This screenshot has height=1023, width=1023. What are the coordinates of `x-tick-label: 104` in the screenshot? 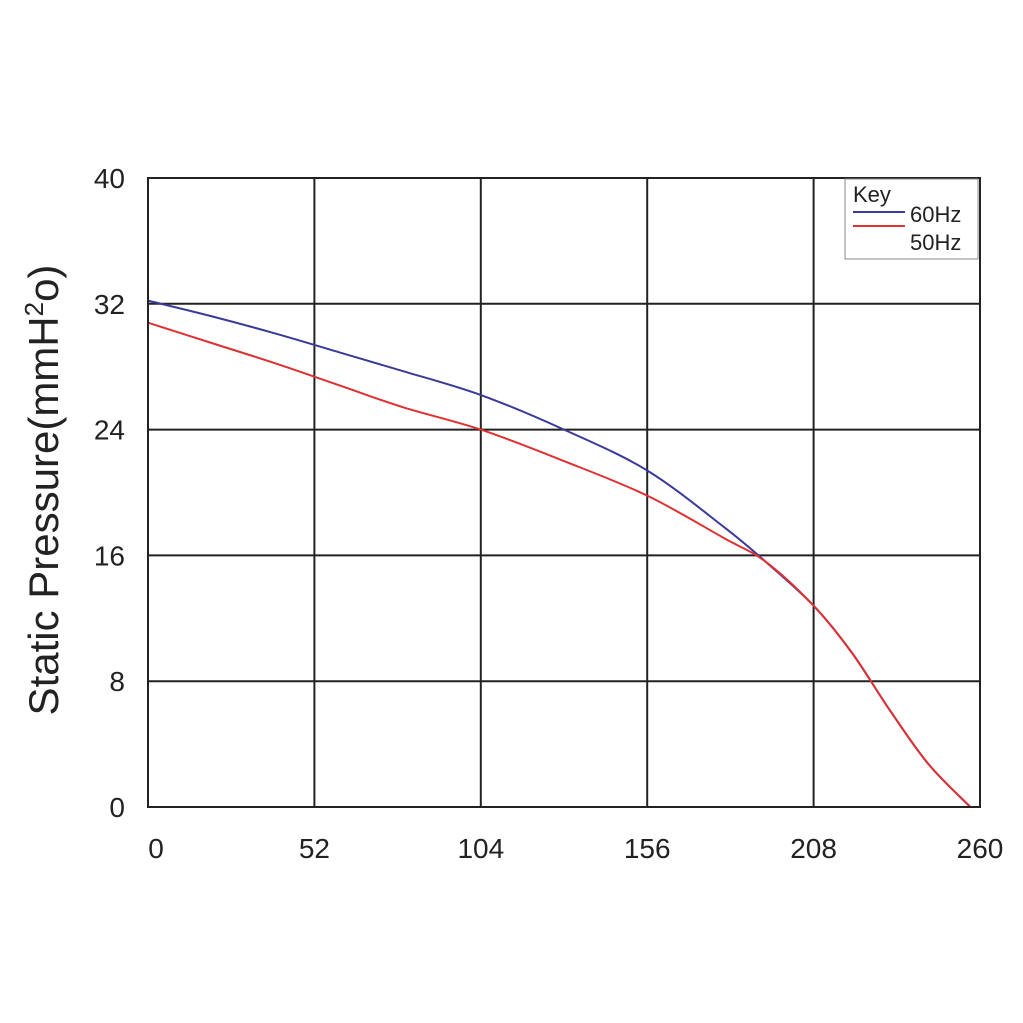 It's located at (480, 848).